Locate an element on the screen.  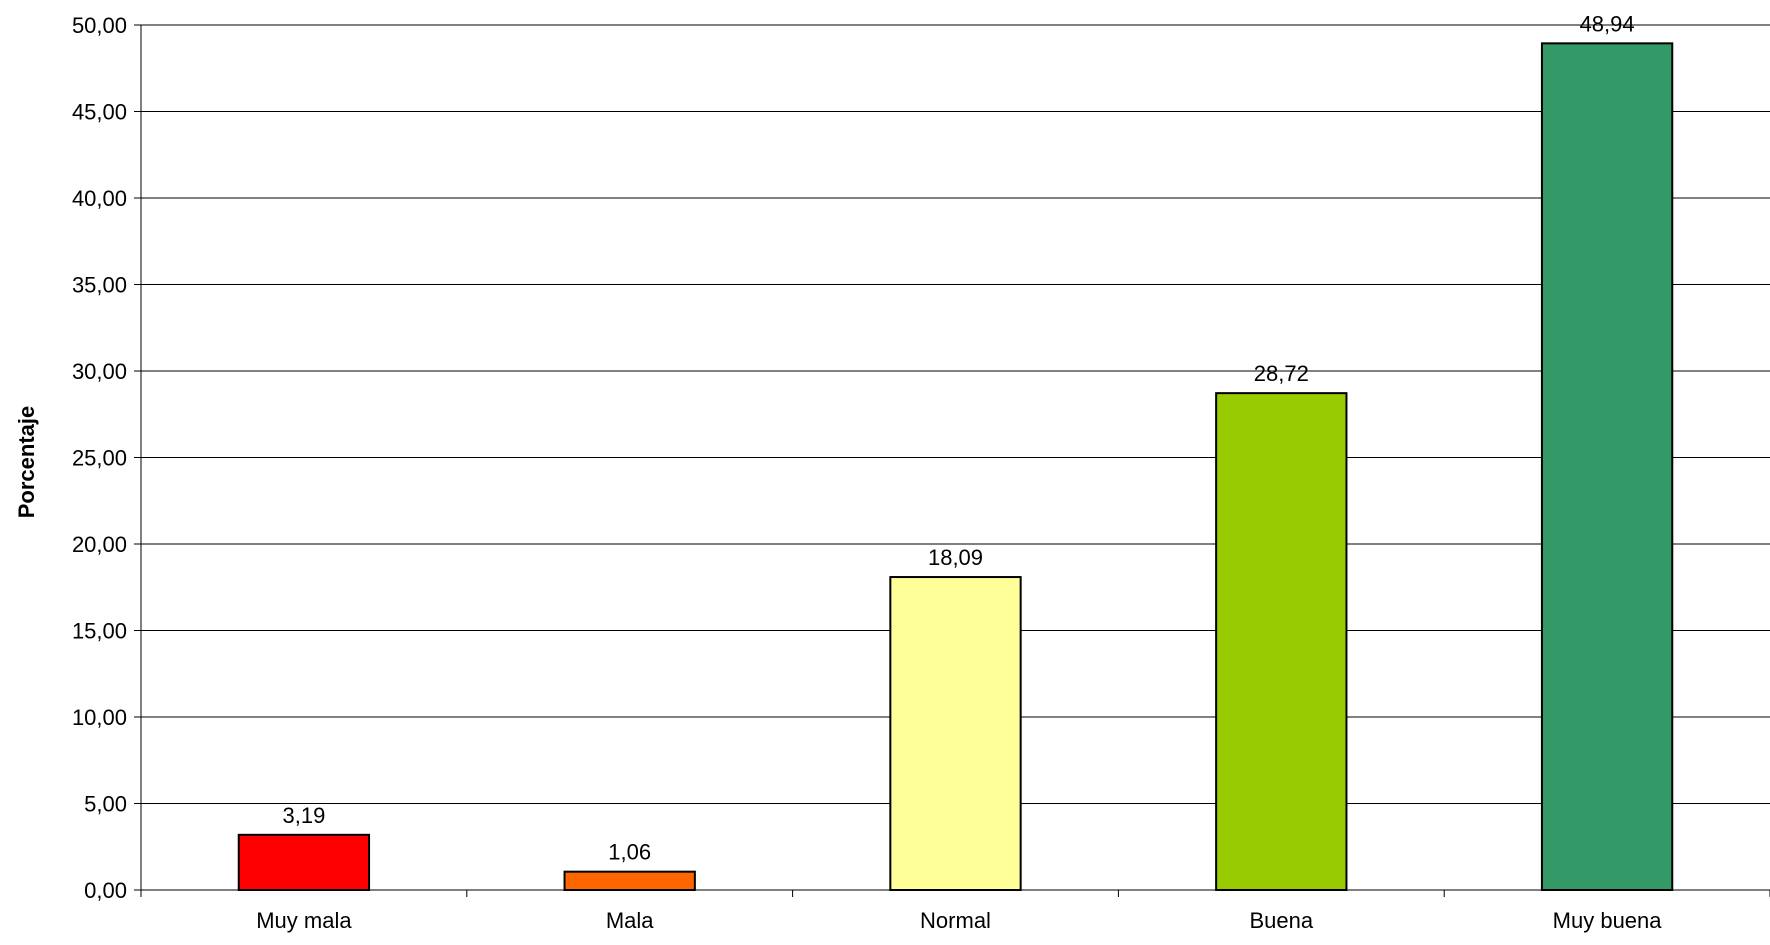
x-tick-label: Muy mala is located at coordinates (304, 920).